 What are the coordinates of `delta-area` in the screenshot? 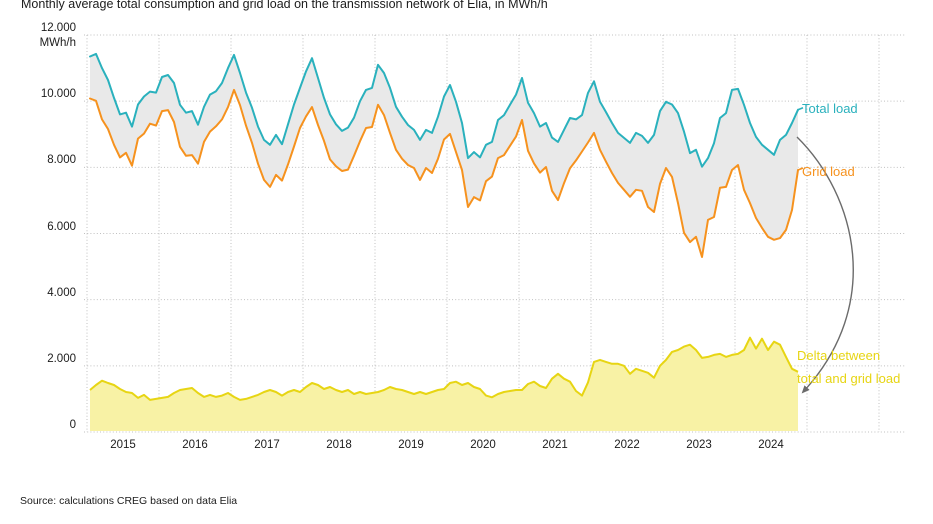 It's located at (444, 384).